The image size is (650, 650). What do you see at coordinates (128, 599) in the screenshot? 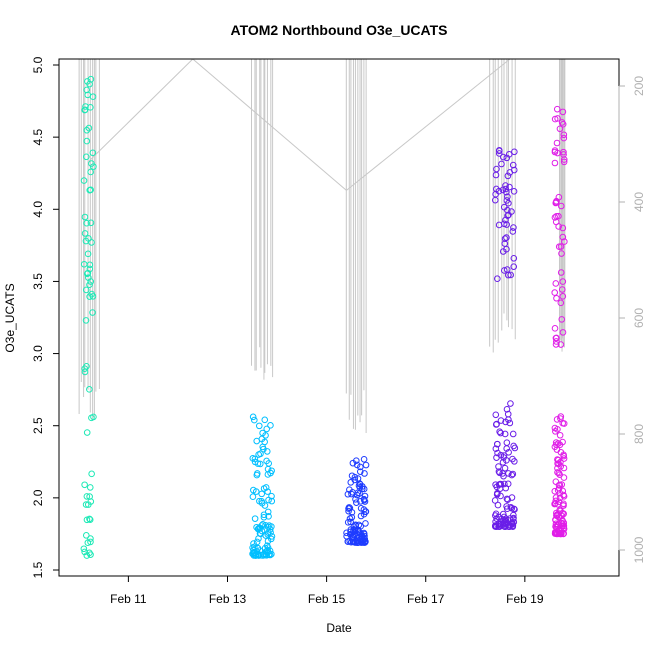
I see `x-tick-label: Feb 11` at bounding box center [128, 599].